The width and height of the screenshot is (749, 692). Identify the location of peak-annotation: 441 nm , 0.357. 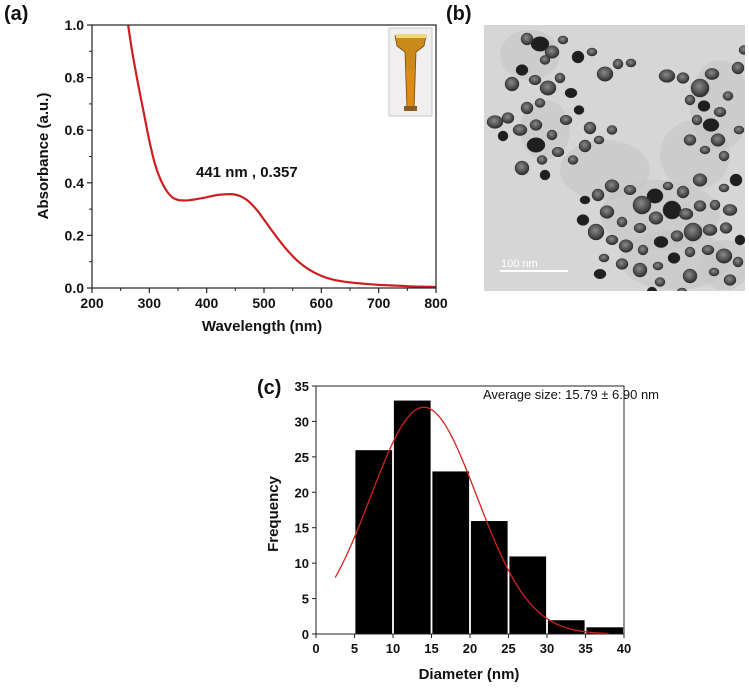
(247, 172).